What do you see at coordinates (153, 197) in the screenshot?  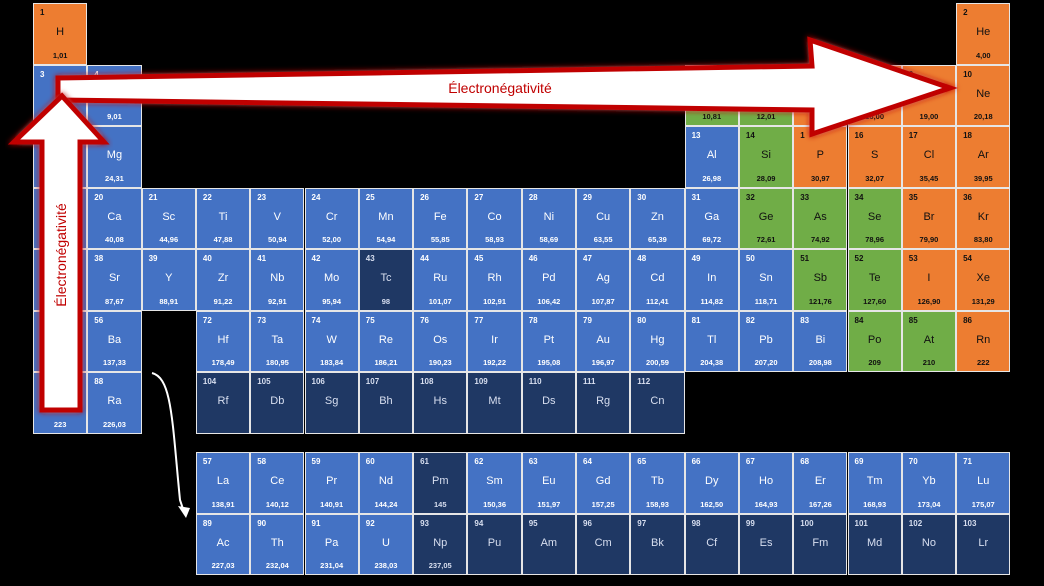 I see `element-atomic-number: 21` at bounding box center [153, 197].